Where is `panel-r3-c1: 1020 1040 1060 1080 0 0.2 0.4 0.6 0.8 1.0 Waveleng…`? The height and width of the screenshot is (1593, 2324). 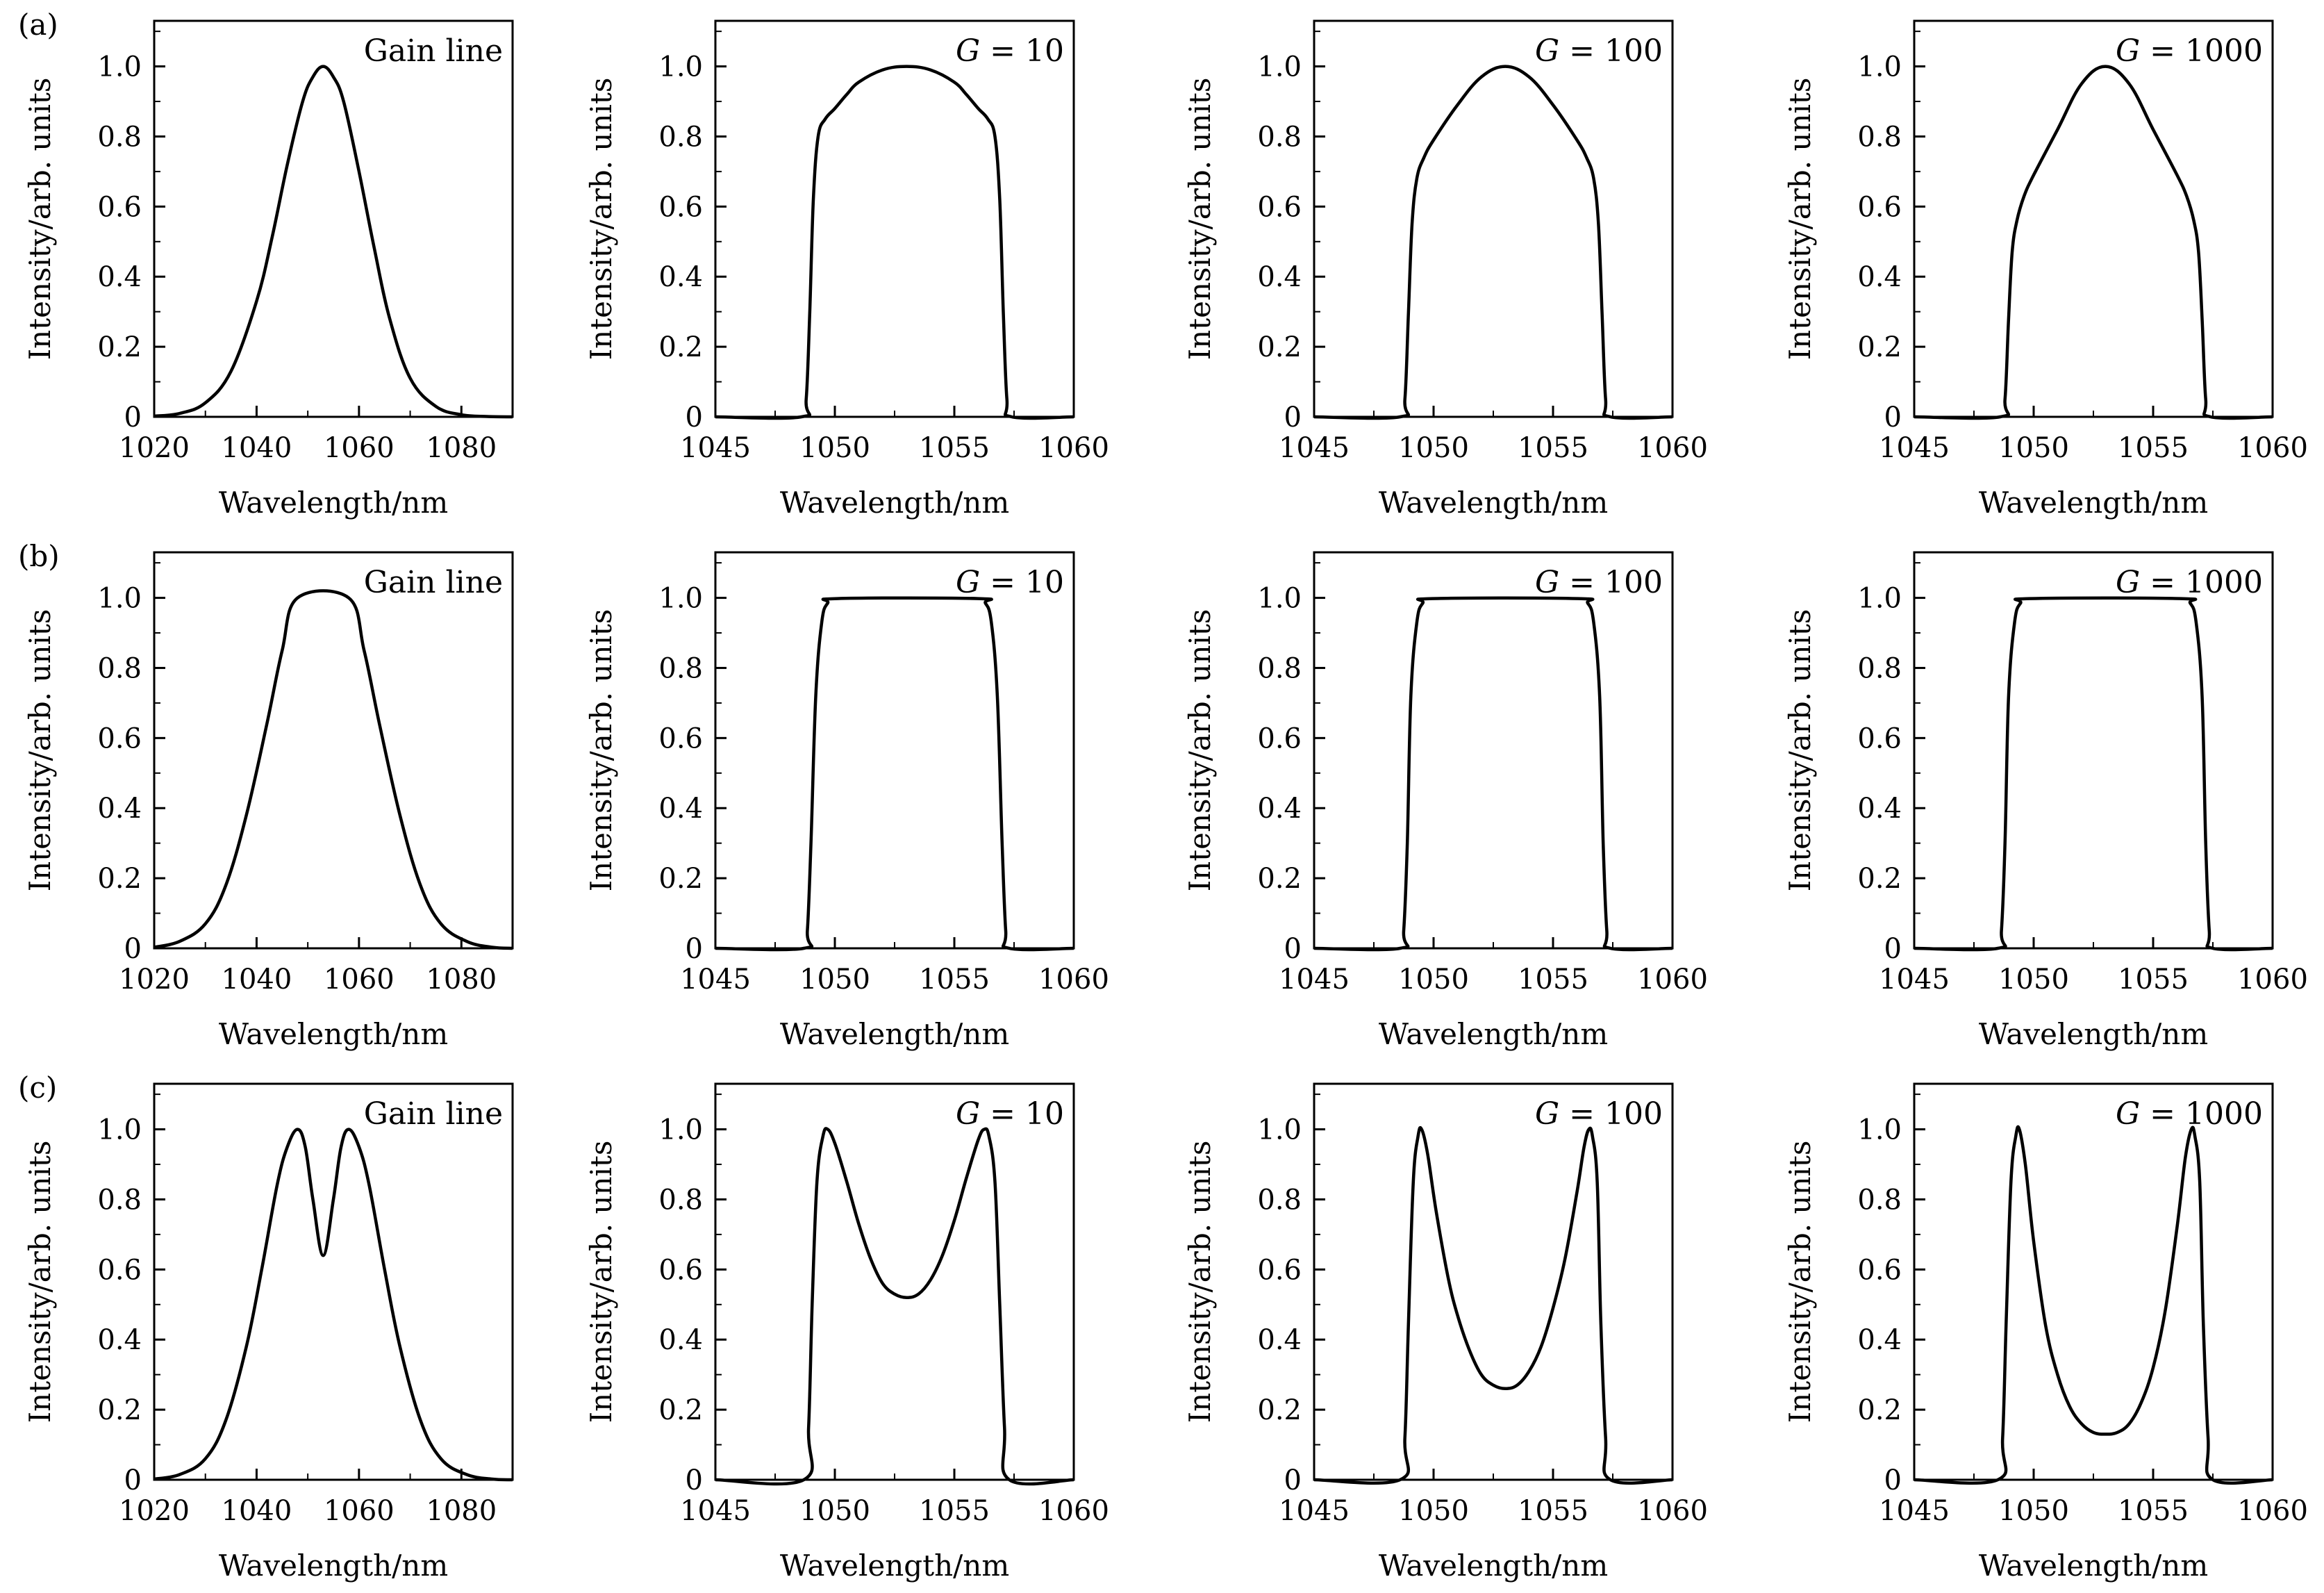
panel-r3-c1: 1020 1040 1060 1080 0 0.2 0.4 0.6 0.8 1.0 Waveleng… is located at coordinates (268, 1332).